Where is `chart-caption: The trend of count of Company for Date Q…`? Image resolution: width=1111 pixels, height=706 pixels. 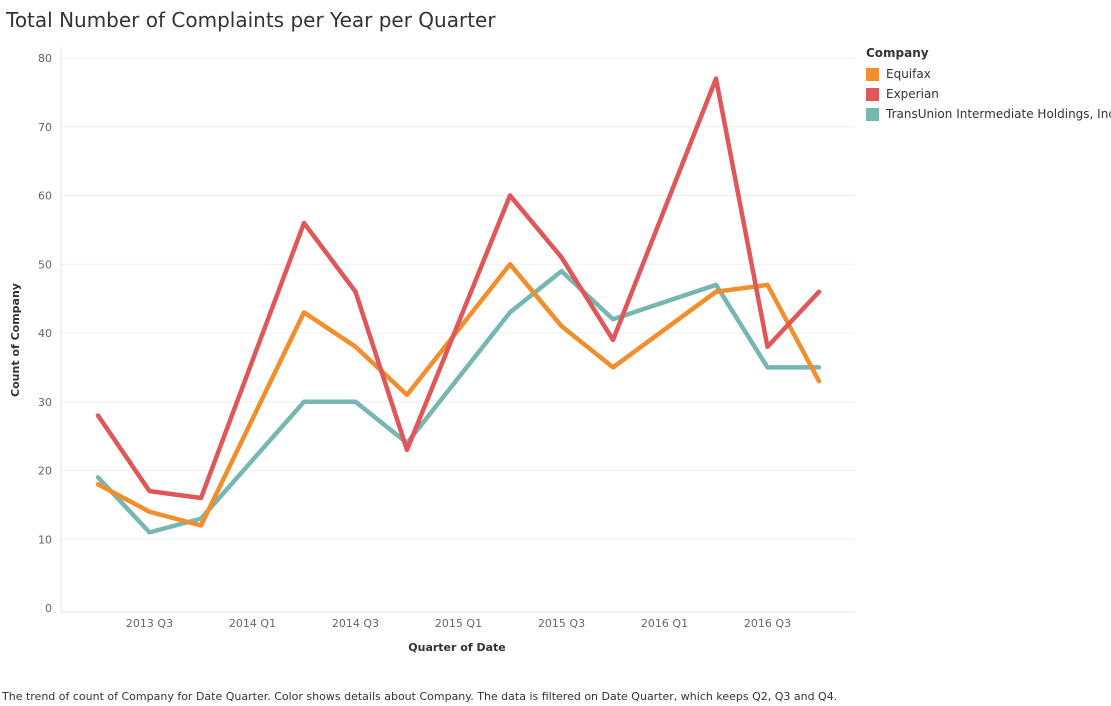
chart-caption: The trend of count of Company for Date Q… is located at coordinates (420, 696).